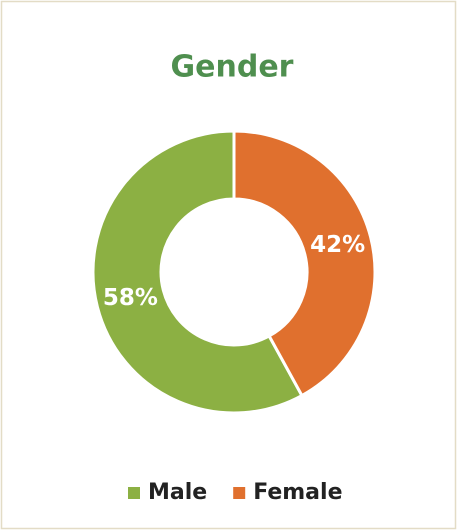  I want to click on data-label: 42%, so click(337, 245).